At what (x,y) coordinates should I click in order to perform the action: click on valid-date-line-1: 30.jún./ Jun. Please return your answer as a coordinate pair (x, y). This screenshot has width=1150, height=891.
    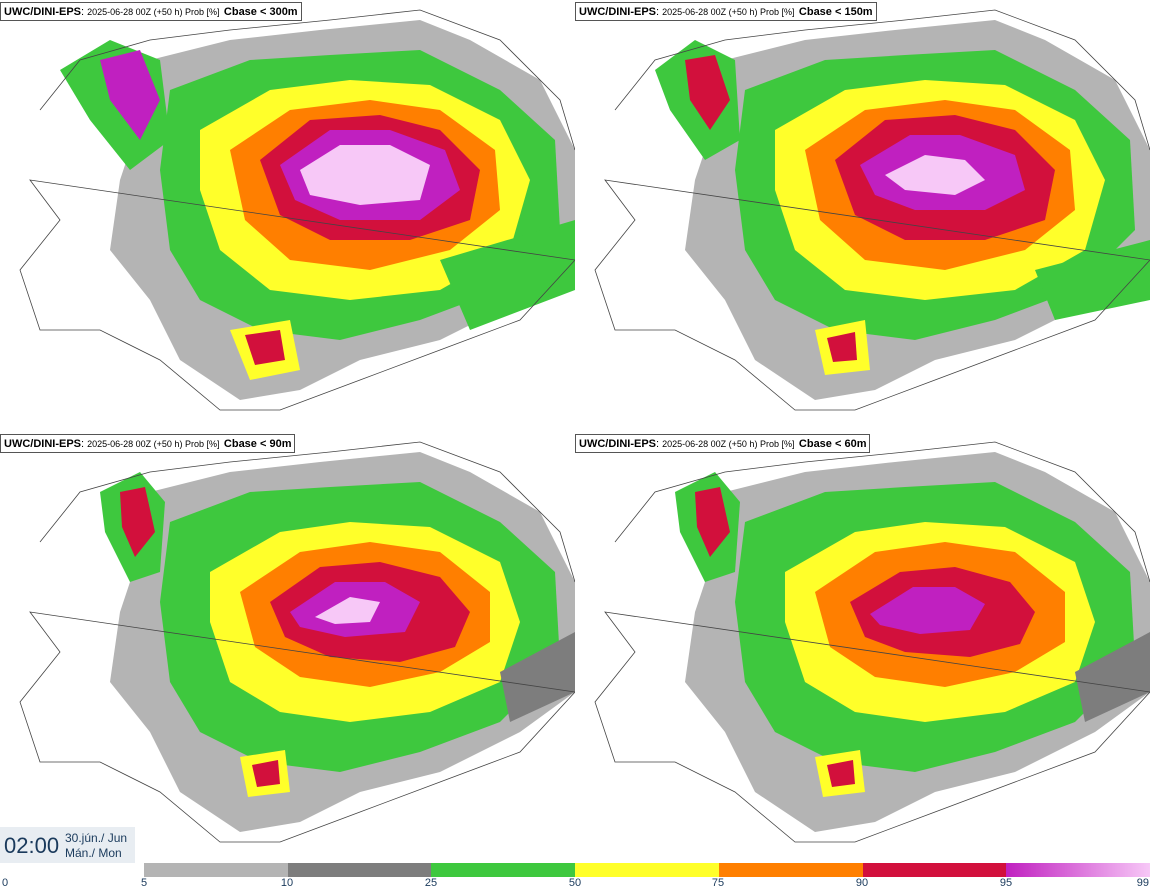
    Looking at the image, I should click on (96, 838).